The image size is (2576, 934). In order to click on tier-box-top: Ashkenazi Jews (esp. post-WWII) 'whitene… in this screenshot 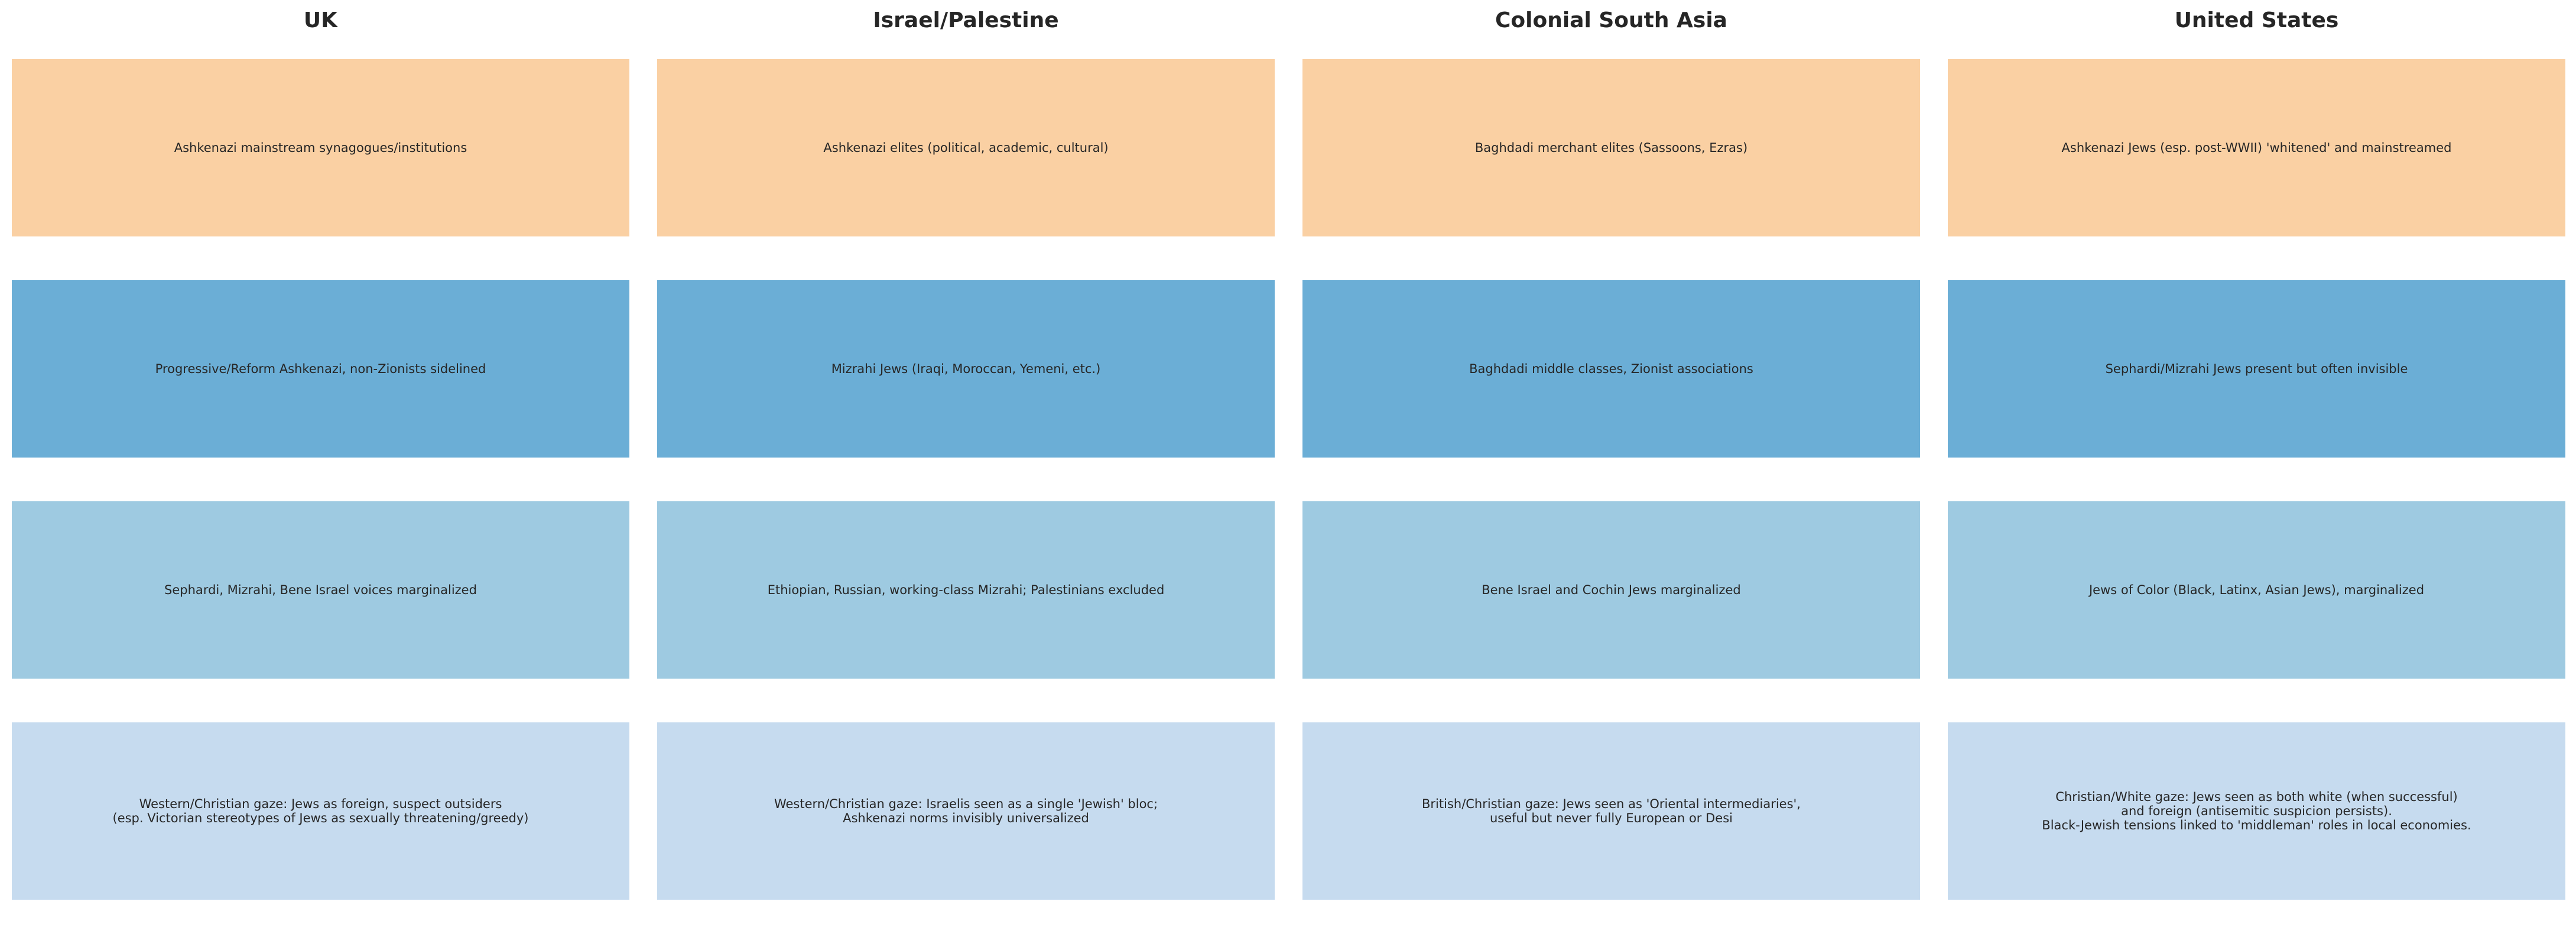, I will do `click(2256, 147)`.